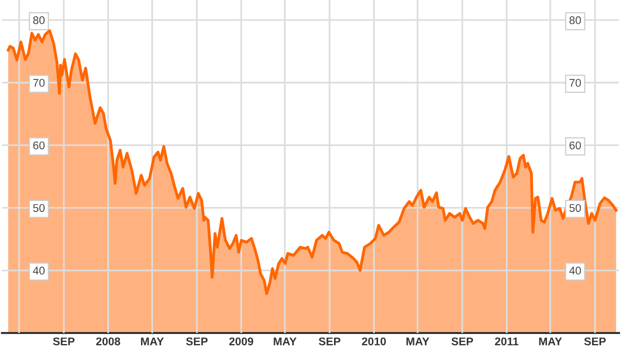 This screenshot has height=348, width=624. I want to click on y-tick-label: 70, so click(39, 82).